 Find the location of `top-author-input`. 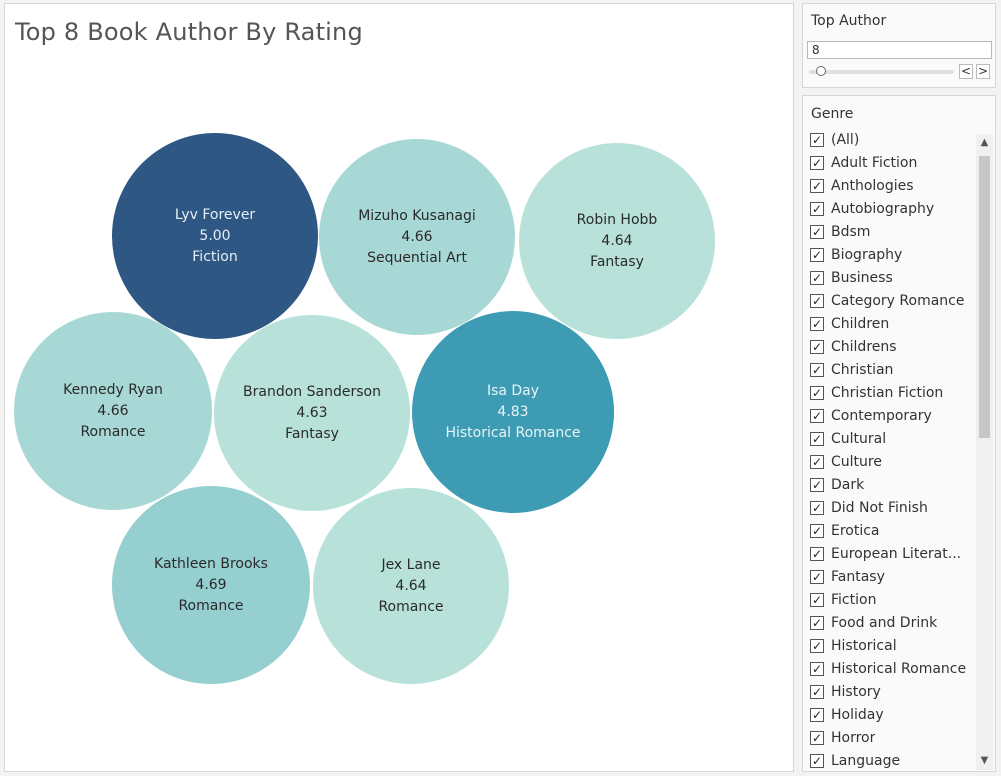

top-author-input is located at coordinates (899, 50).